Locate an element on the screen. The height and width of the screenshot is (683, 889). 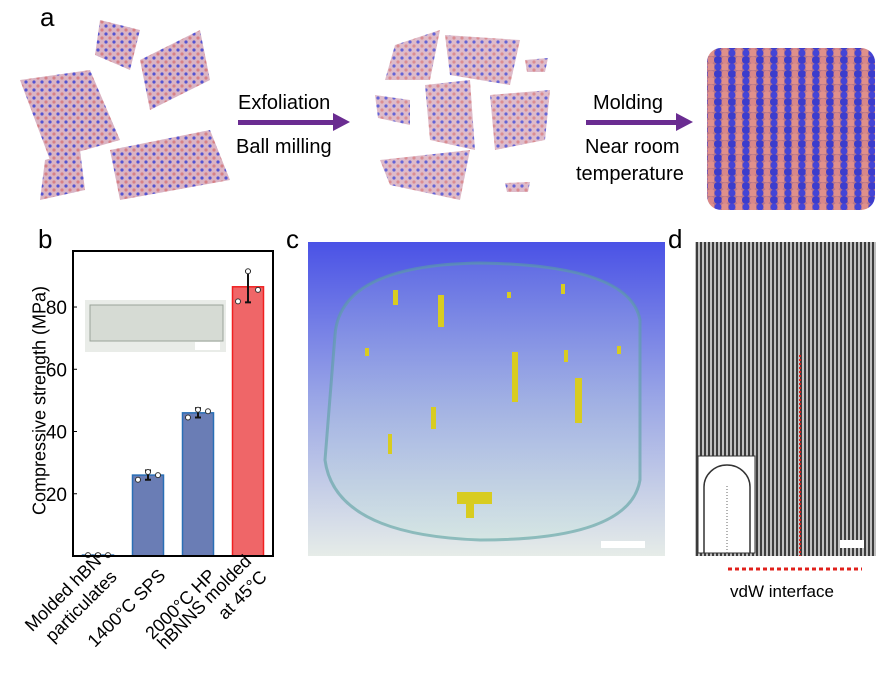
scale-bar-d is located at coordinates (852, 544).